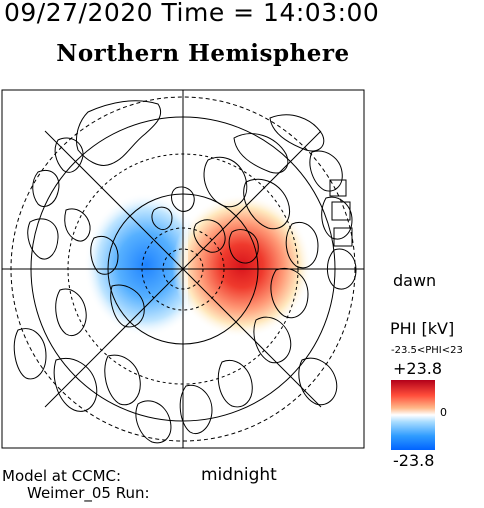 The height and width of the screenshot is (508, 484). Describe the element at coordinates (413, 415) in the screenshot. I see `phi-colorbar` at that location.